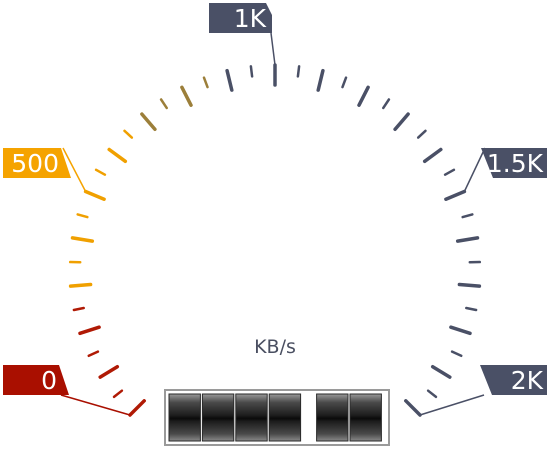  I want to click on gauge-label-1500: 1.5K, so click(505, 169).